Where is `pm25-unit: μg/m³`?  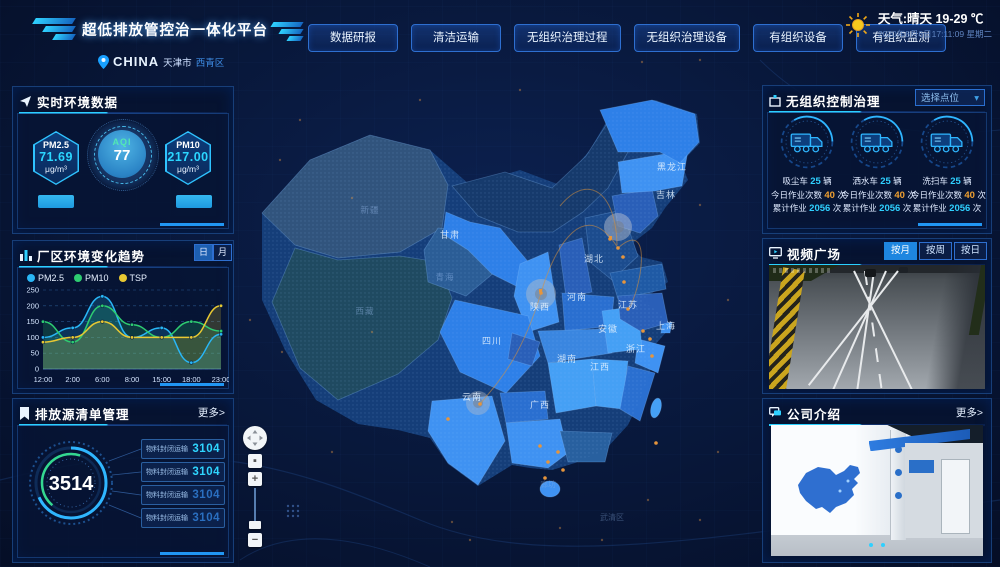
pm25-unit: μg/m³ is located at coordinates (56, 168).